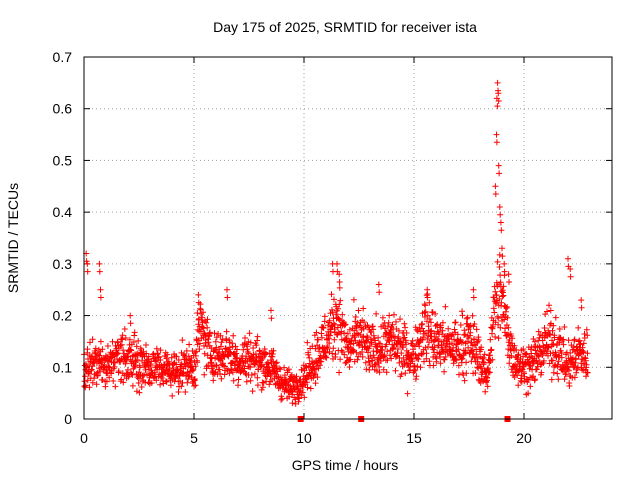  I want to click on y-tick-label: 0.1, so click(63, 367).